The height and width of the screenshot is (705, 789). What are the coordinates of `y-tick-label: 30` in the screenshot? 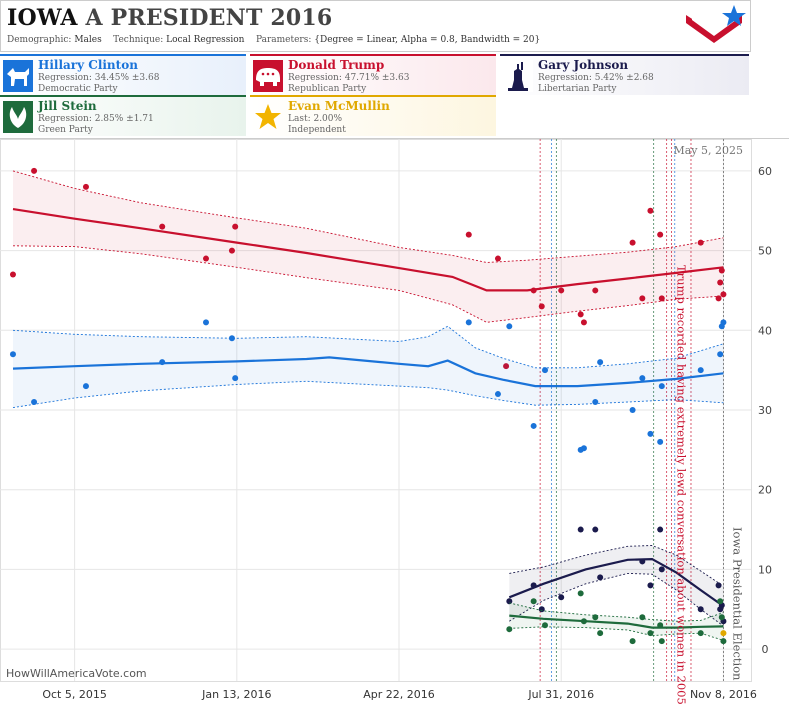 It's located at (765, 410).